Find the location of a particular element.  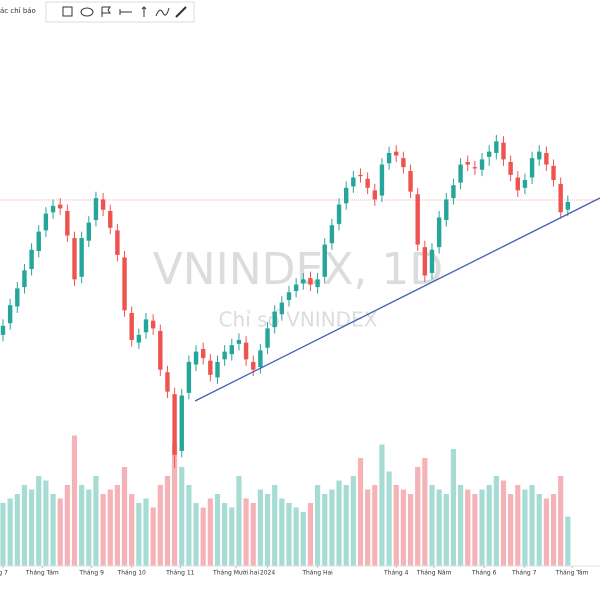

ellipse-tool is located at coordinates (87, 12).